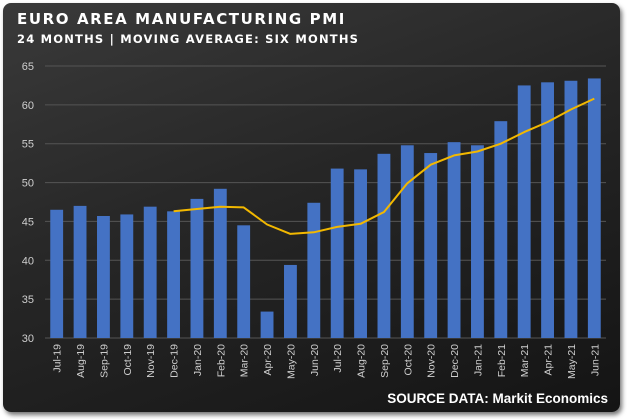  What do you see at coordinates (595, 360) in the screenshot?
I see `x-tick-label: Jun-21` at bounding box center [595, 360].